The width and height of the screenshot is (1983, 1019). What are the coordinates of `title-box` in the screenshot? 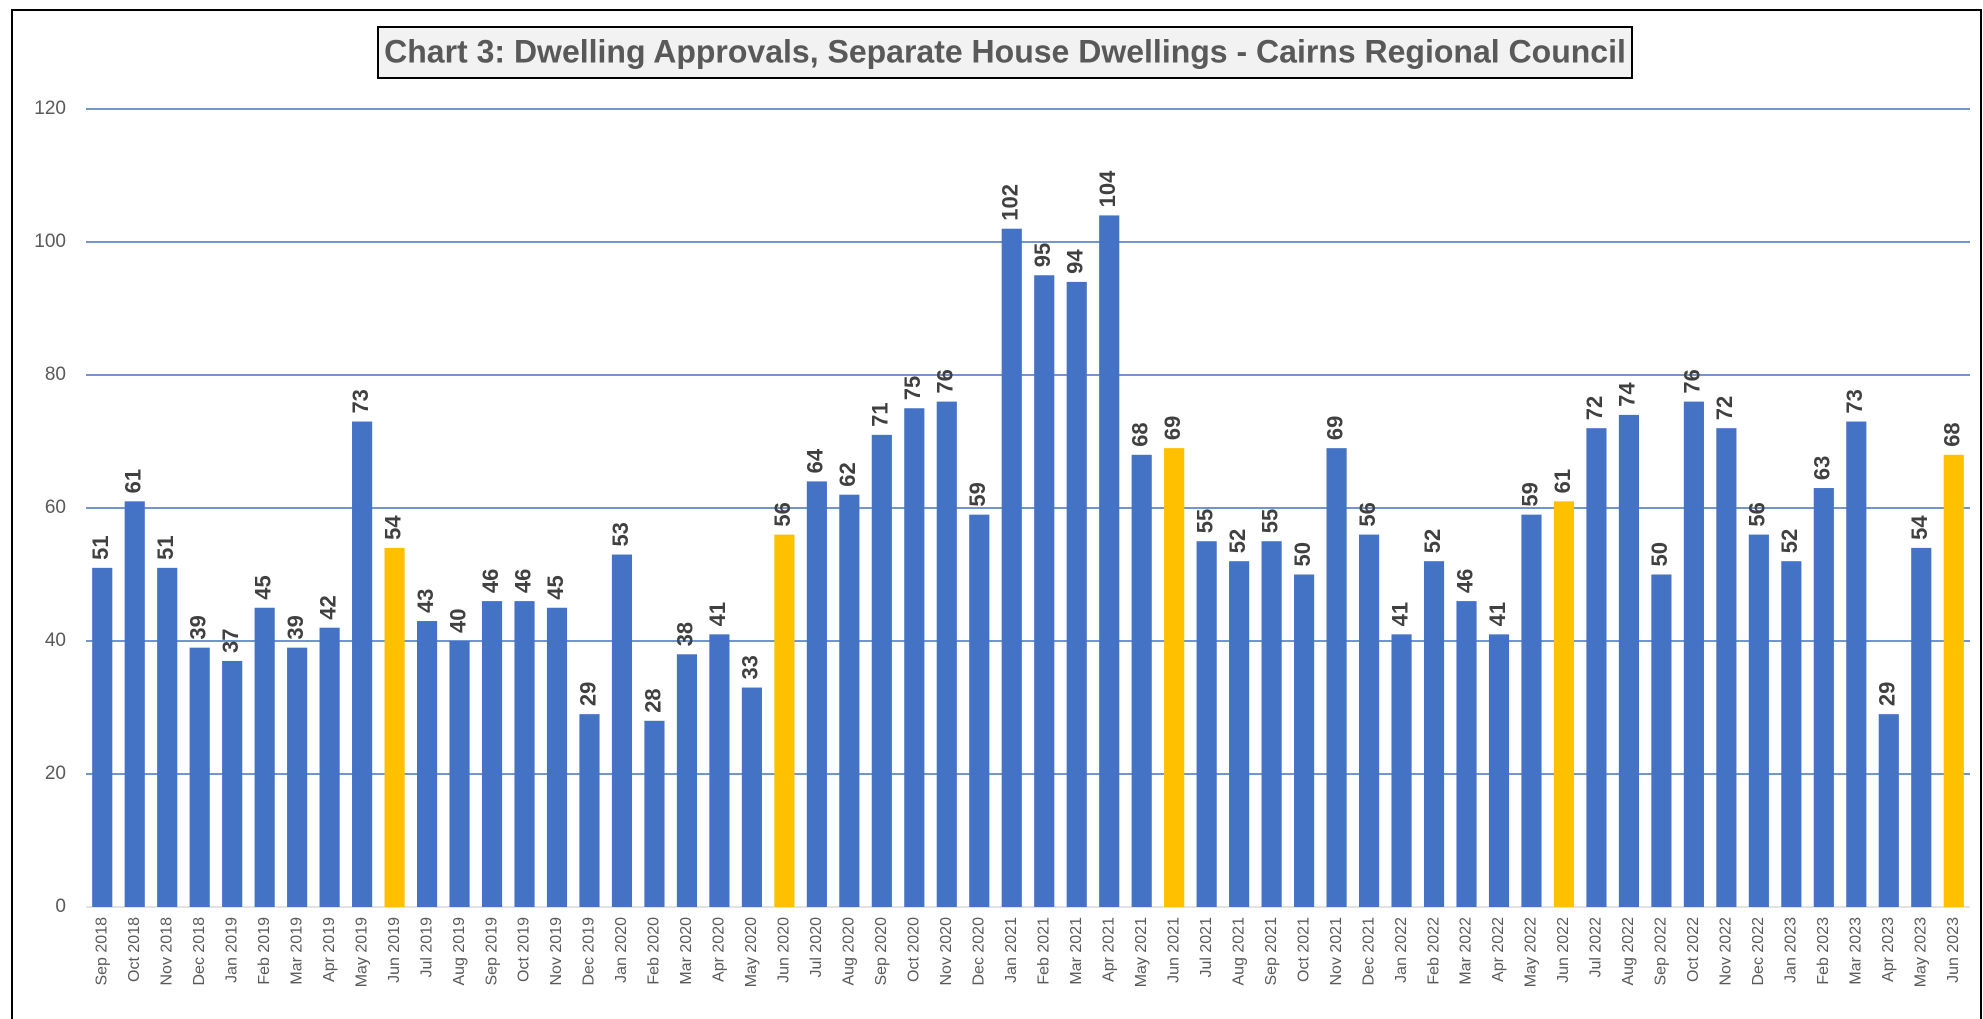 It's located at (1005, 52).